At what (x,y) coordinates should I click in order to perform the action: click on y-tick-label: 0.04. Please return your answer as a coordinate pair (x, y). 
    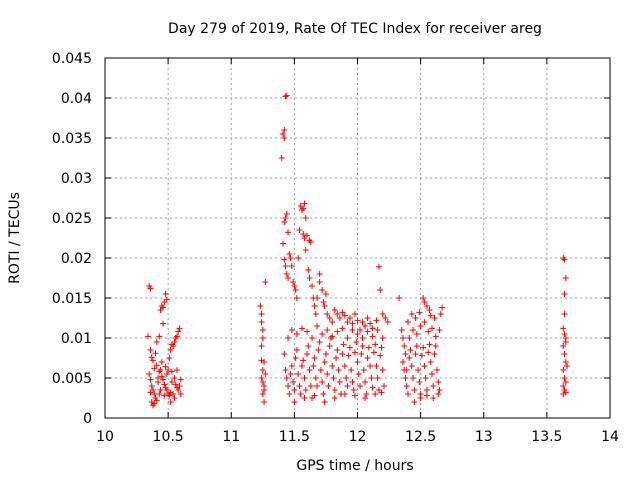
    Looking at the image, I should click on (76, 99).